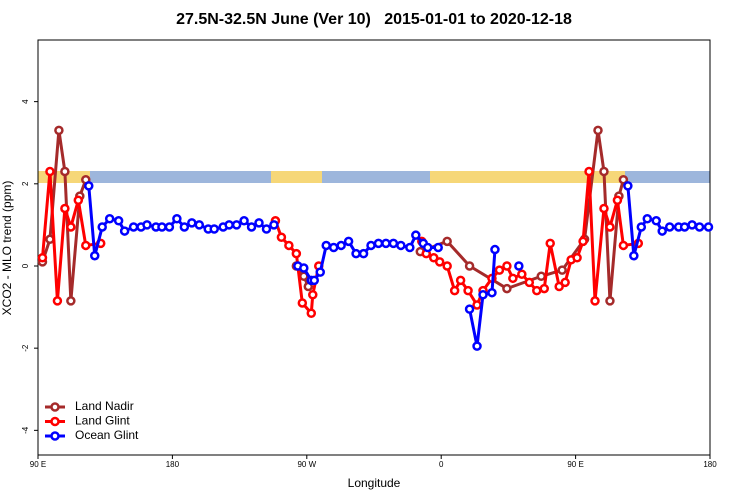 The height and width of the screenshot is (500, 750). I want to click on y-tick-label: -4, so click(25, 430).